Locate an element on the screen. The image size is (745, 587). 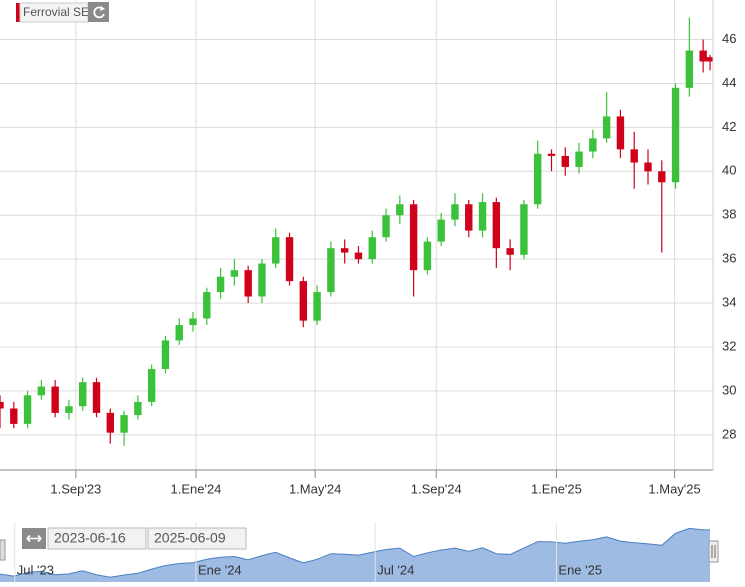
navigator-right-handle is located at coordinates (713, 551).